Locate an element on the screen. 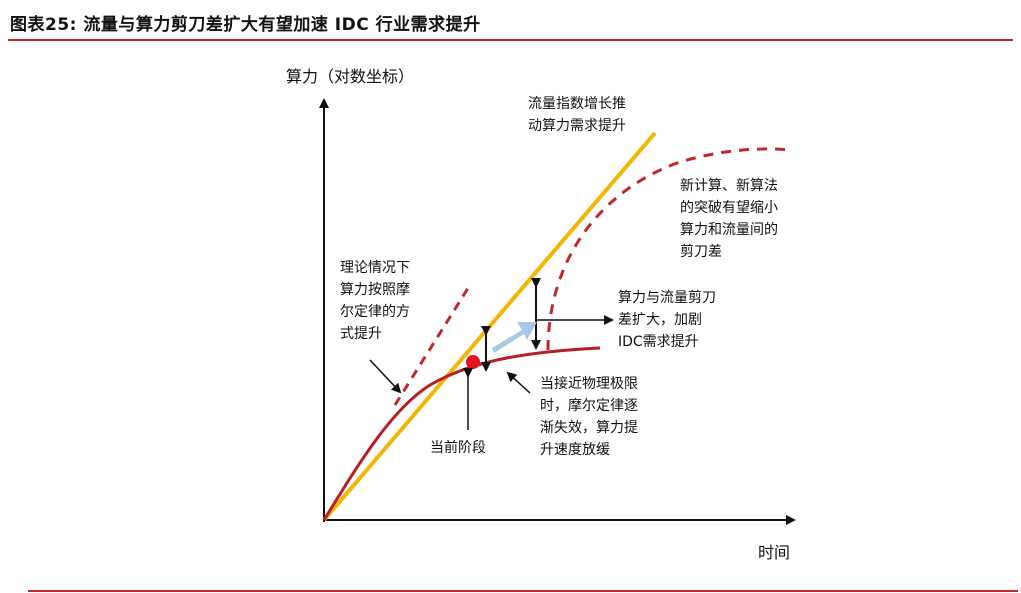  traffic-annotation: 流量指数增长推 动算力需求提升 is located at coordinates (579, 115).